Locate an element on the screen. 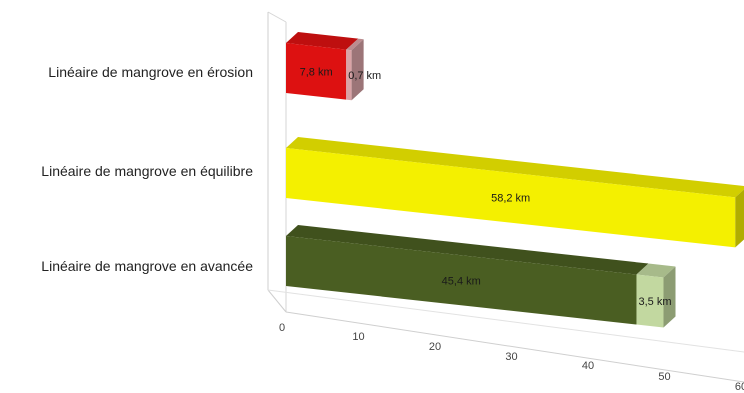  data-label: 7,8 km is located at coordinates (316, 72).